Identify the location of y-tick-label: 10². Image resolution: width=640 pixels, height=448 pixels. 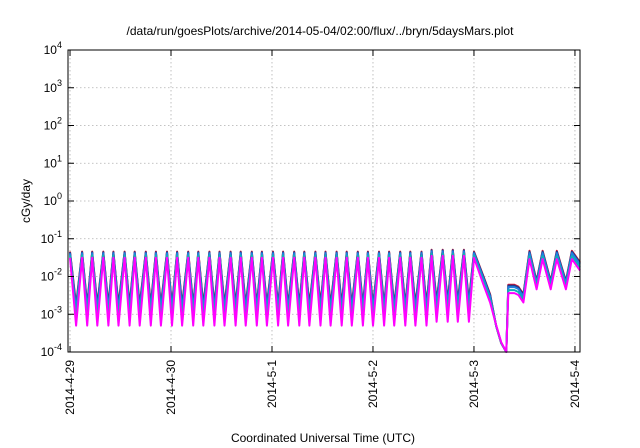
(53, 124).